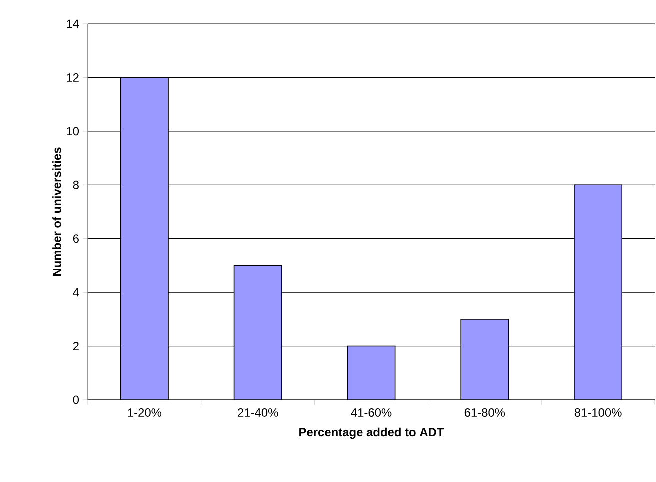 The height and width of the screenshot is (482, 656). I want to click on y-tick-label: 10, so click(73, 131).